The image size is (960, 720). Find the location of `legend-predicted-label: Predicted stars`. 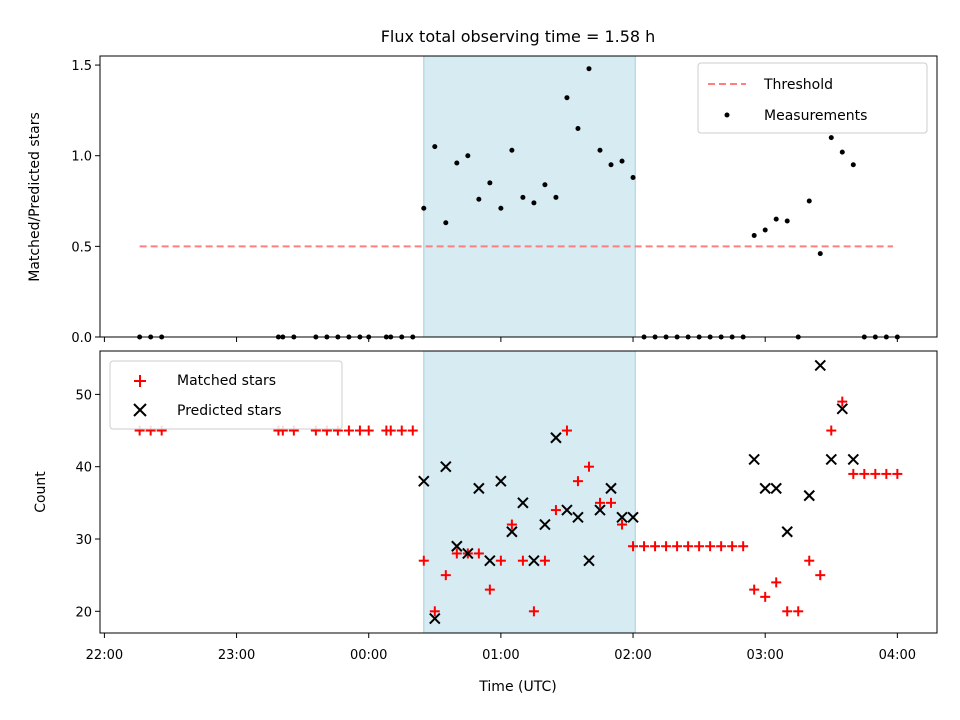

legend-predicted-label: Predicted stars is located at coordinates (229, 411).